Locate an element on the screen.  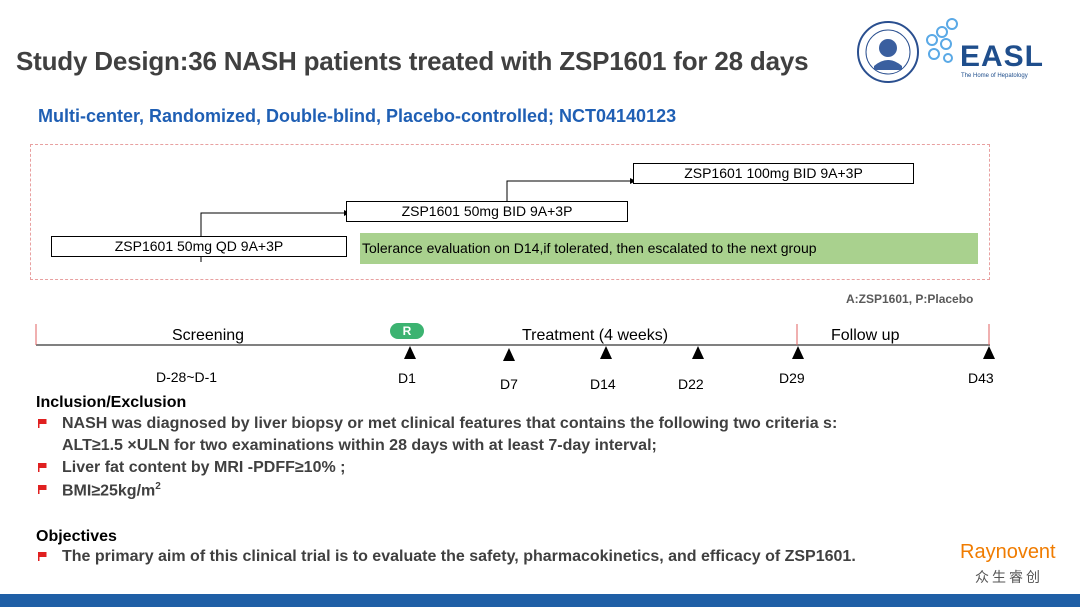
easl-wordmark: EASL is located at coordinates (1002, 56).